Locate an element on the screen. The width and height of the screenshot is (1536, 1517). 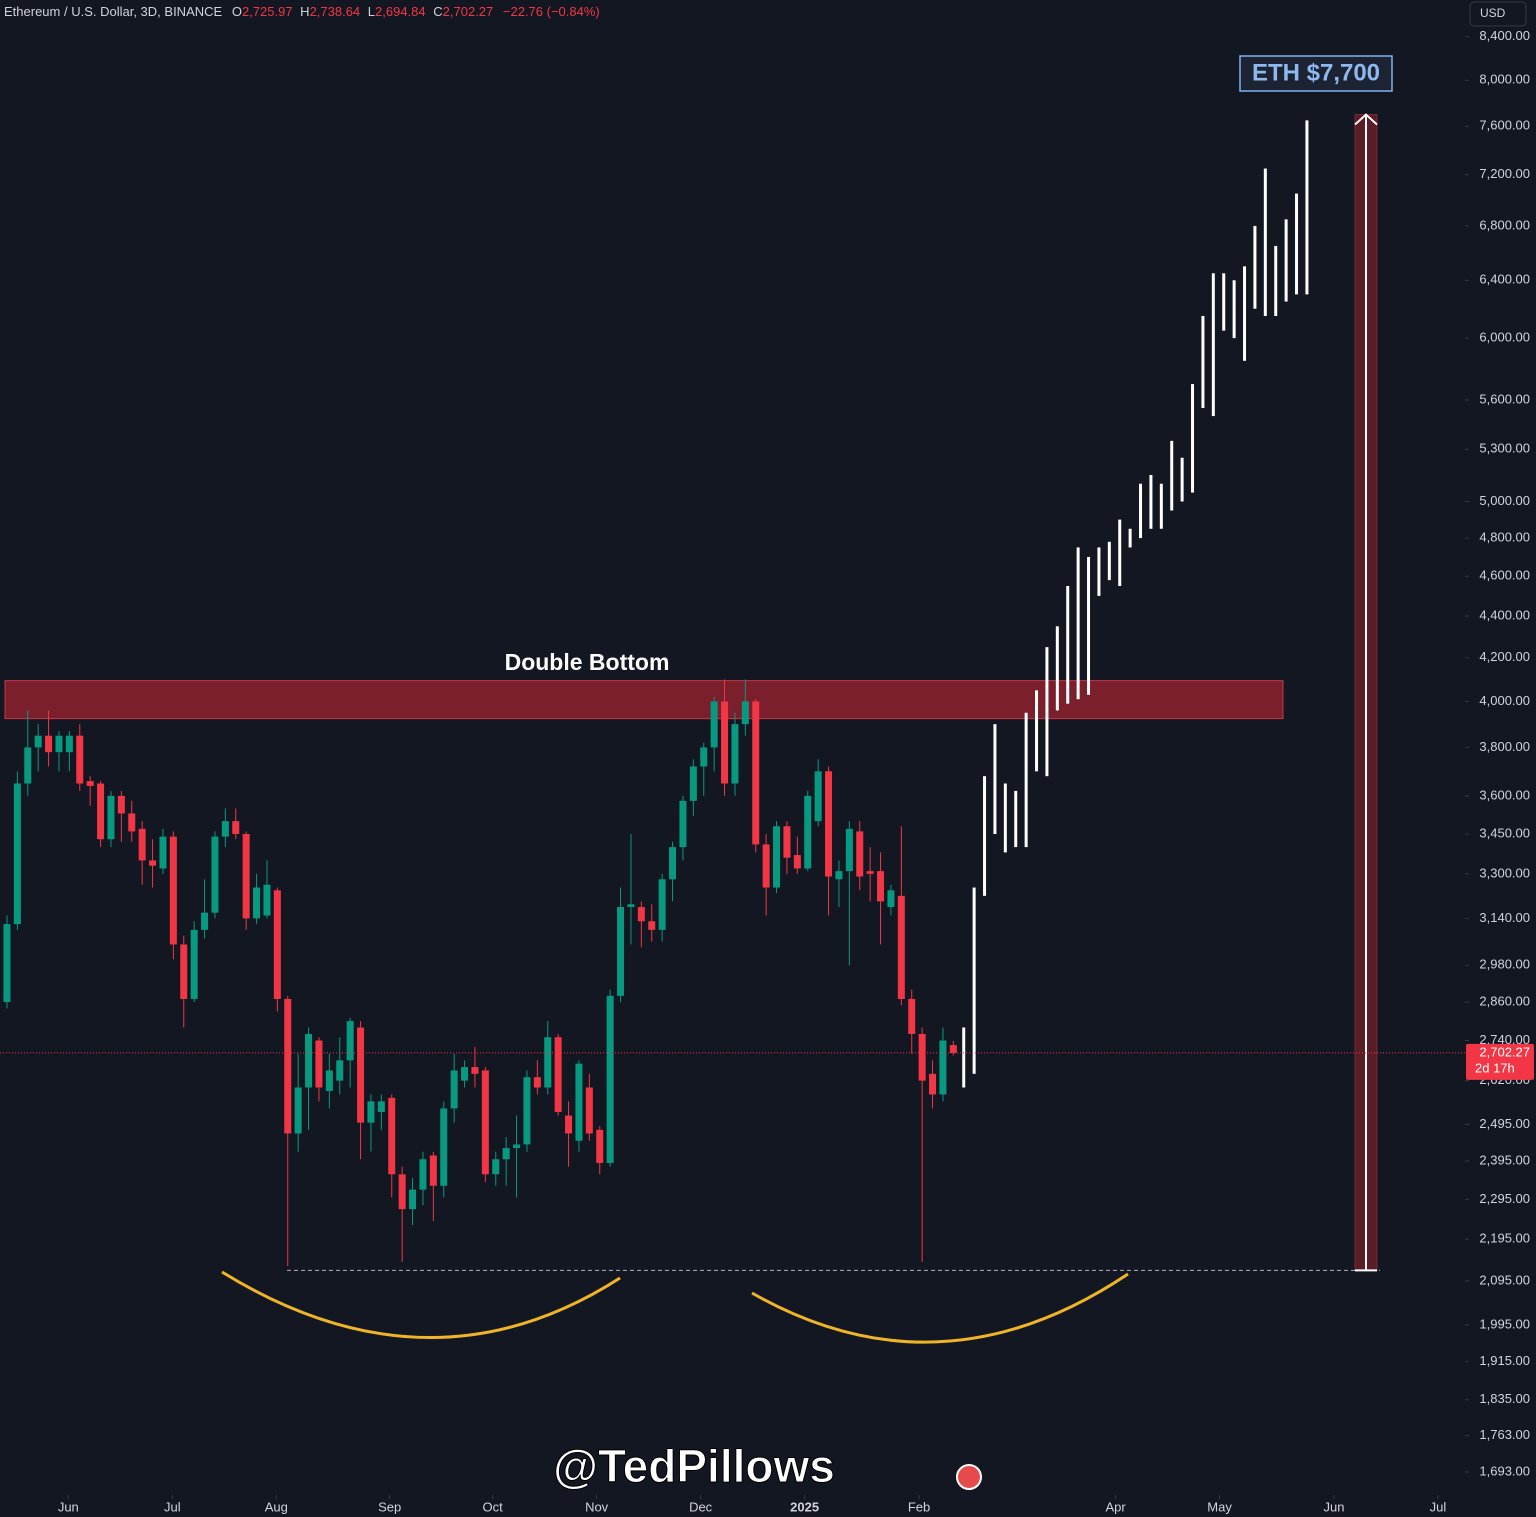
y-tick-label: 5,300.00 is located at coordinates (1504, 448).